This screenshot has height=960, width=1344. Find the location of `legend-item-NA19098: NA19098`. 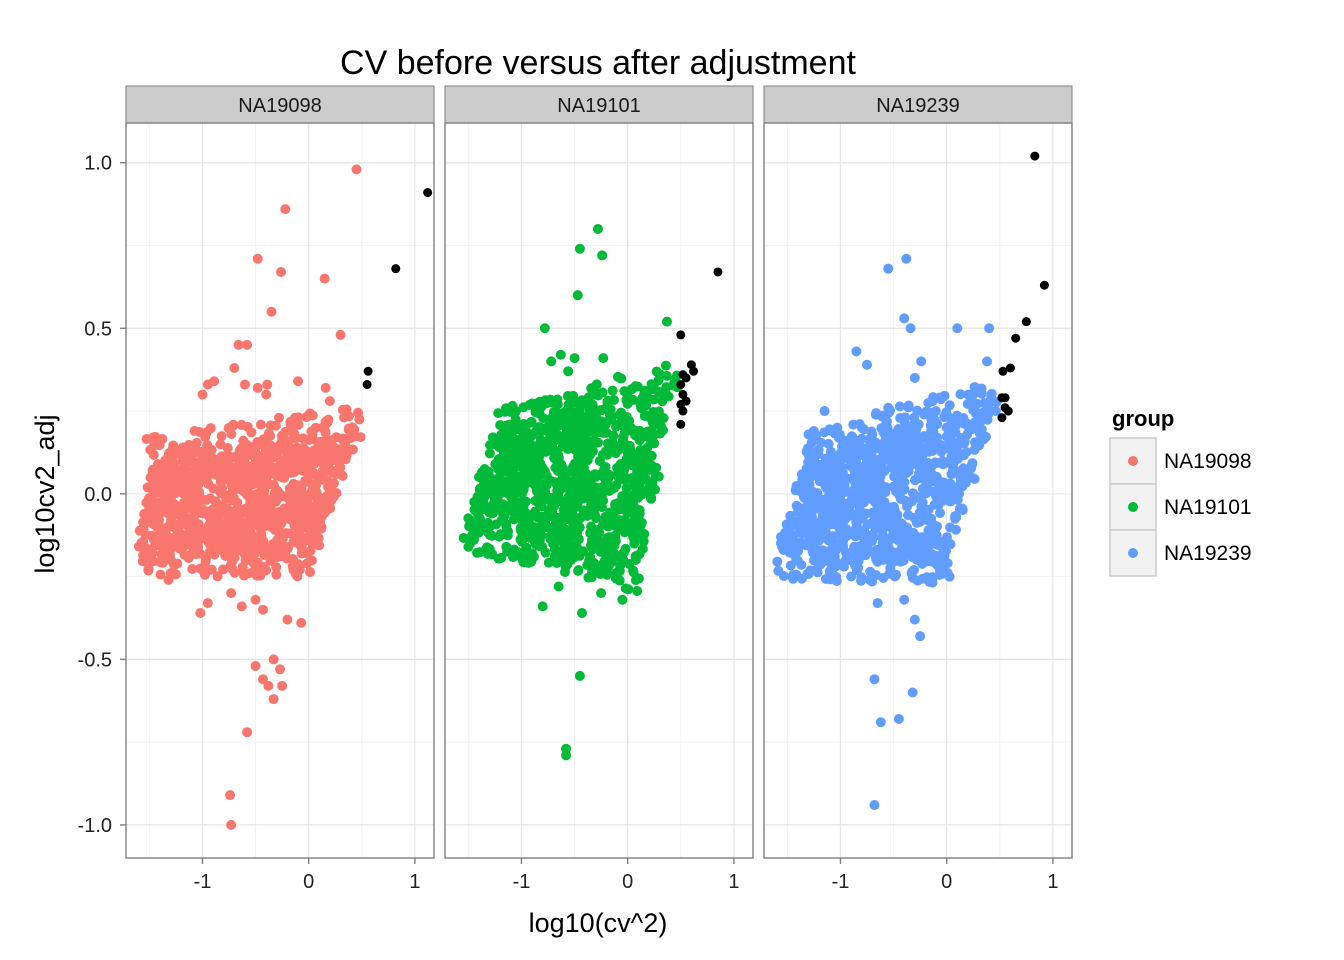

legend-item-NA19098: NA19098 is located at coordinates (1180, 461).